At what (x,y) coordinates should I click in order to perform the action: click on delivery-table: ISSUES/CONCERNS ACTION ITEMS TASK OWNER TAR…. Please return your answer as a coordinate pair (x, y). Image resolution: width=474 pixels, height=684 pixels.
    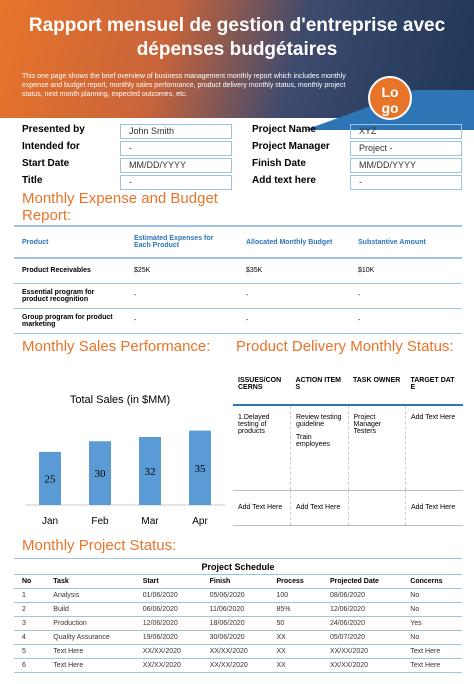
    Looking at the image, I should click on (348, 450).